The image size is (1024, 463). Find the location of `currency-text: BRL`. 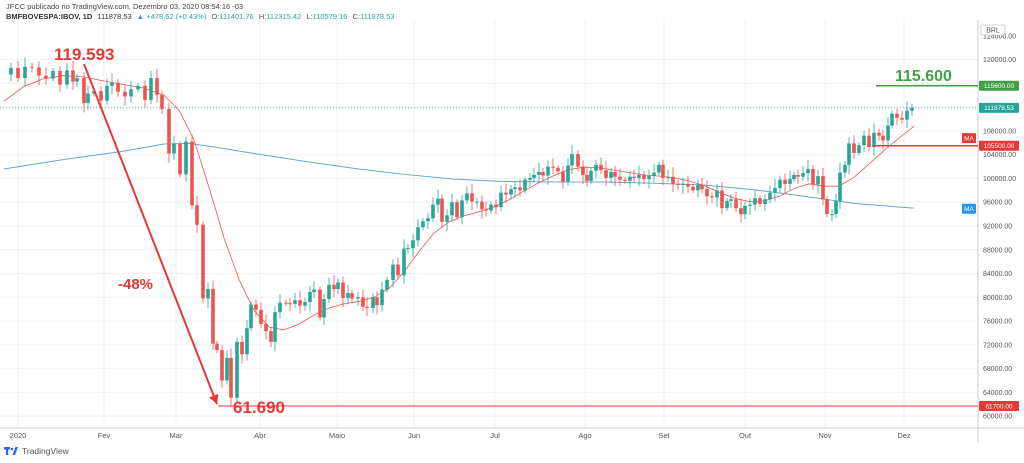

currency-text: BRL is located at coordinates (993, 31).